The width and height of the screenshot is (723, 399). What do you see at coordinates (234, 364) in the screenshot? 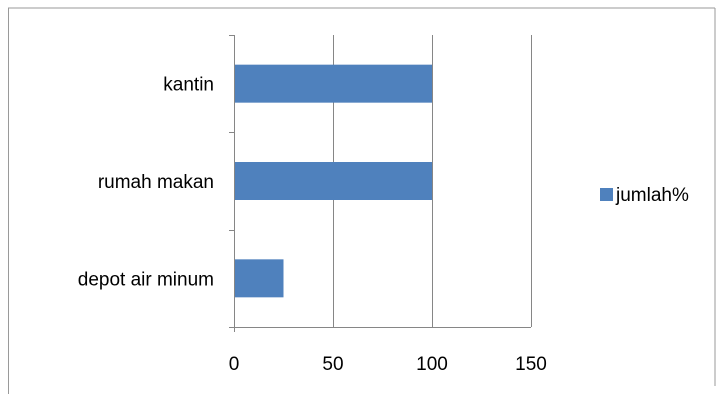
I see `x-tick-label: 0` at bounding box center [234, 364].